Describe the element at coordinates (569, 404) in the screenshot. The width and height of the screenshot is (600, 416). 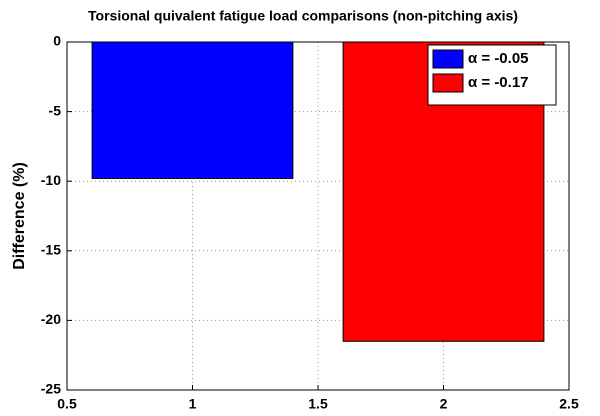
I see `x-tick-label: 2.5` at that location.